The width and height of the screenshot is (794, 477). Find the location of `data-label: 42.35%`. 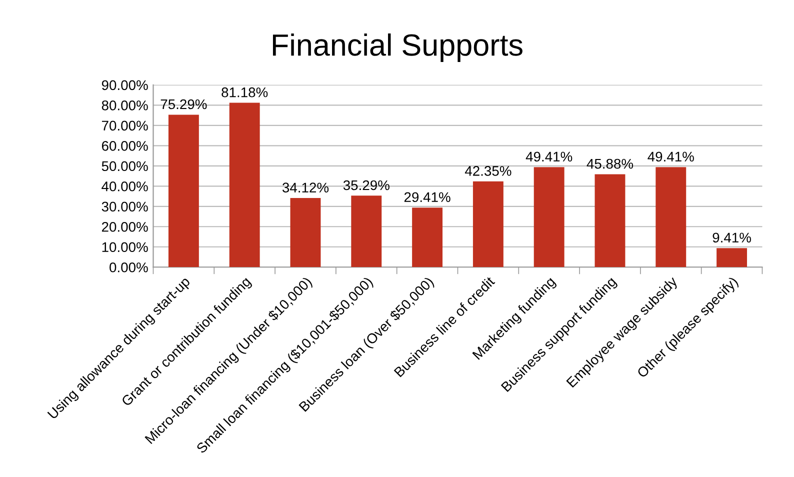

data-label: 42.35% is located at coordinates (488, 171).